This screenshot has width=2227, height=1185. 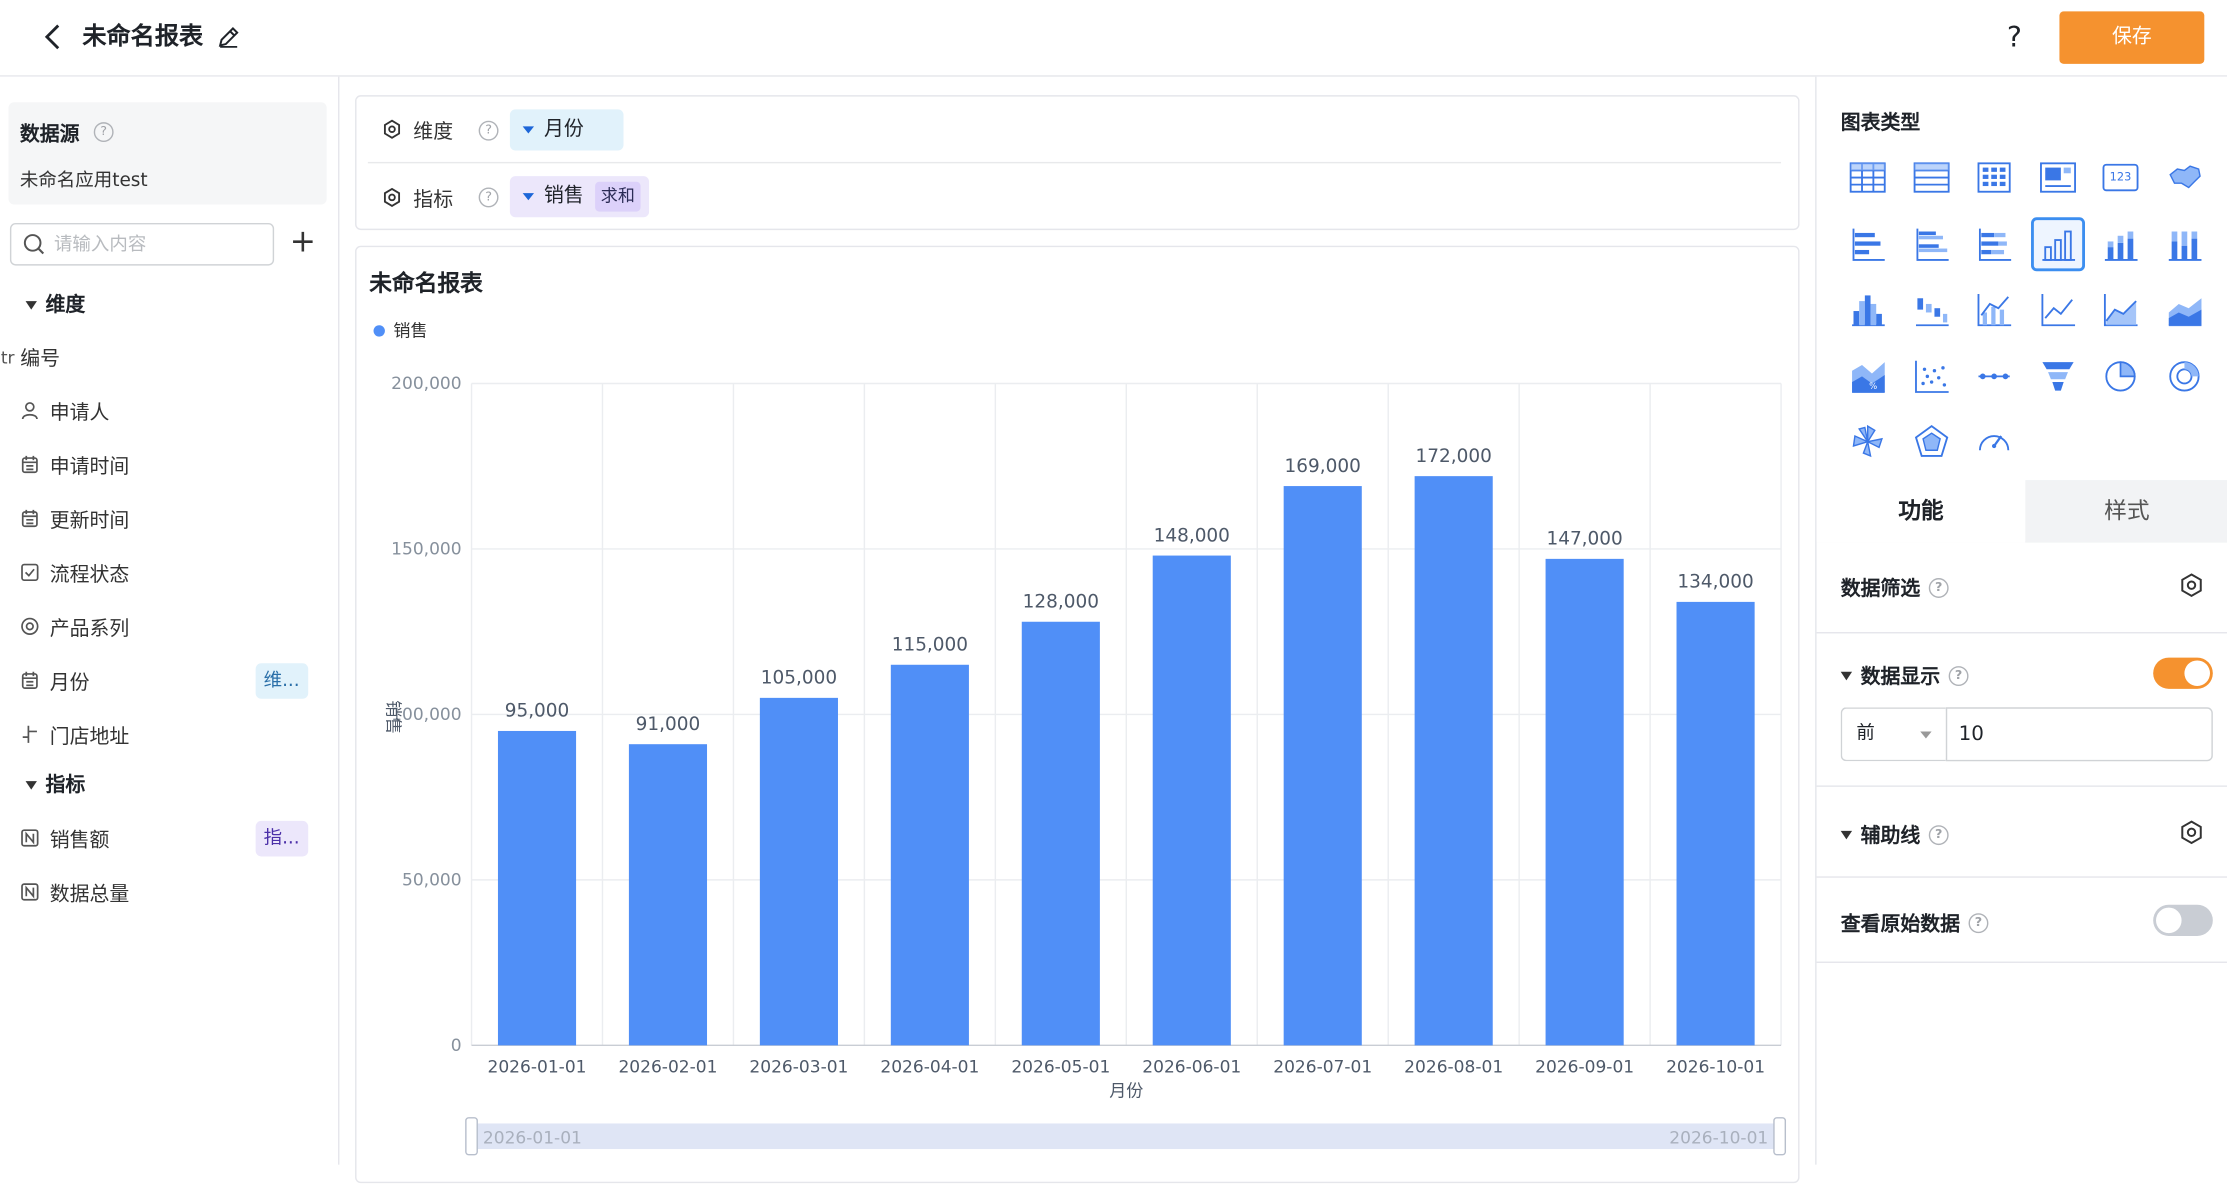 What do you see at coordinates (2184, 244) in the screenshot?
I see `percent-column-icon` at bounding box center [2184, 244].